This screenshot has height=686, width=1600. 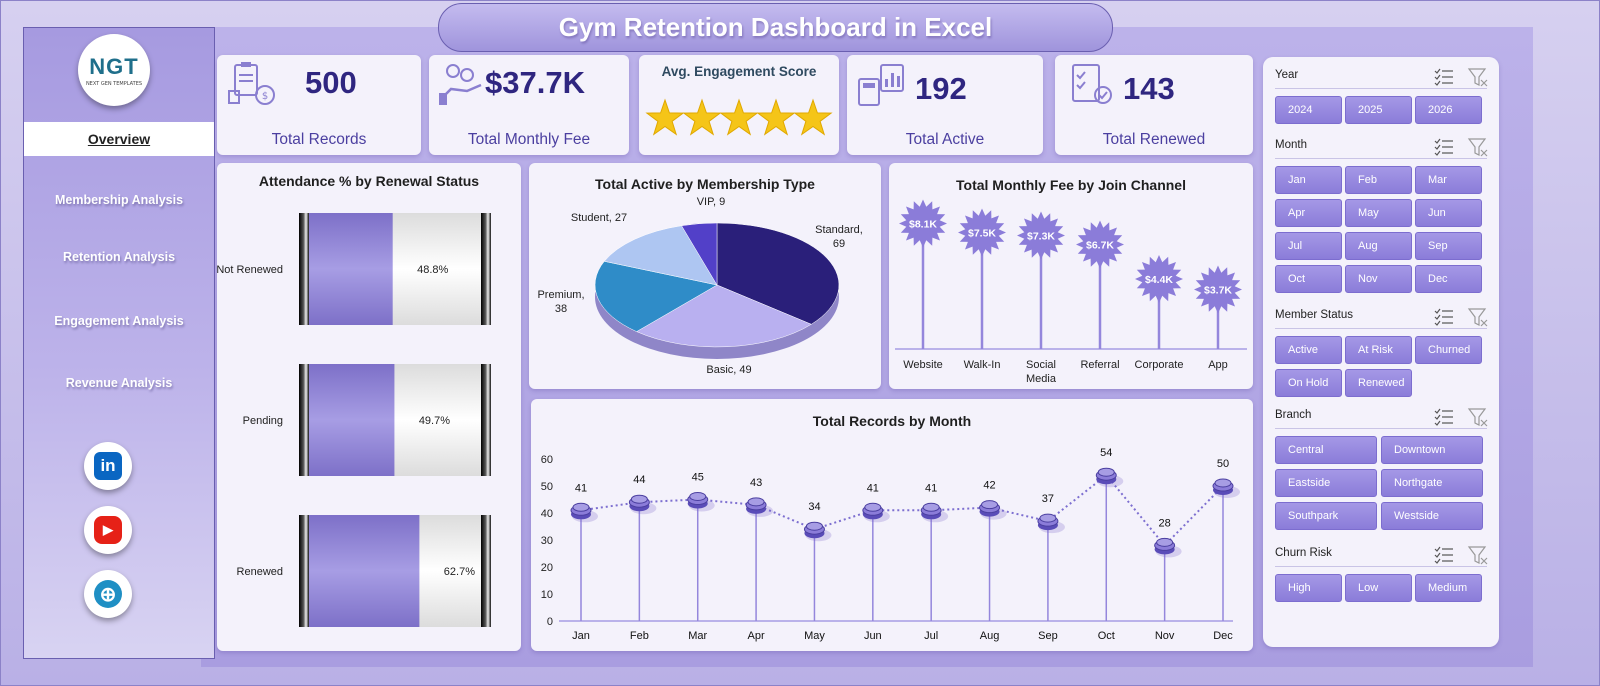 What do you see at coordinates (119, 321) in the screenshot?
I see `nav-engagement-analysis: Engagement Analysis` at bounding box center [119, 321].